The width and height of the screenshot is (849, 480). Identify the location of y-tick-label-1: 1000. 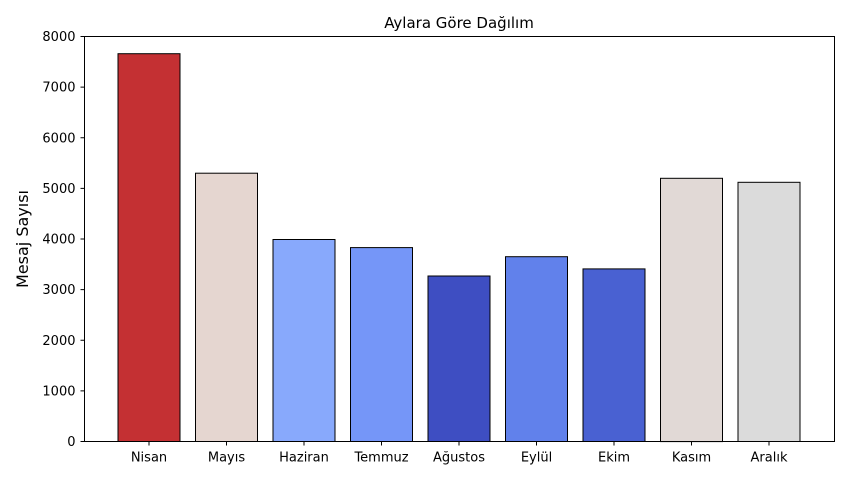
(58, 391).